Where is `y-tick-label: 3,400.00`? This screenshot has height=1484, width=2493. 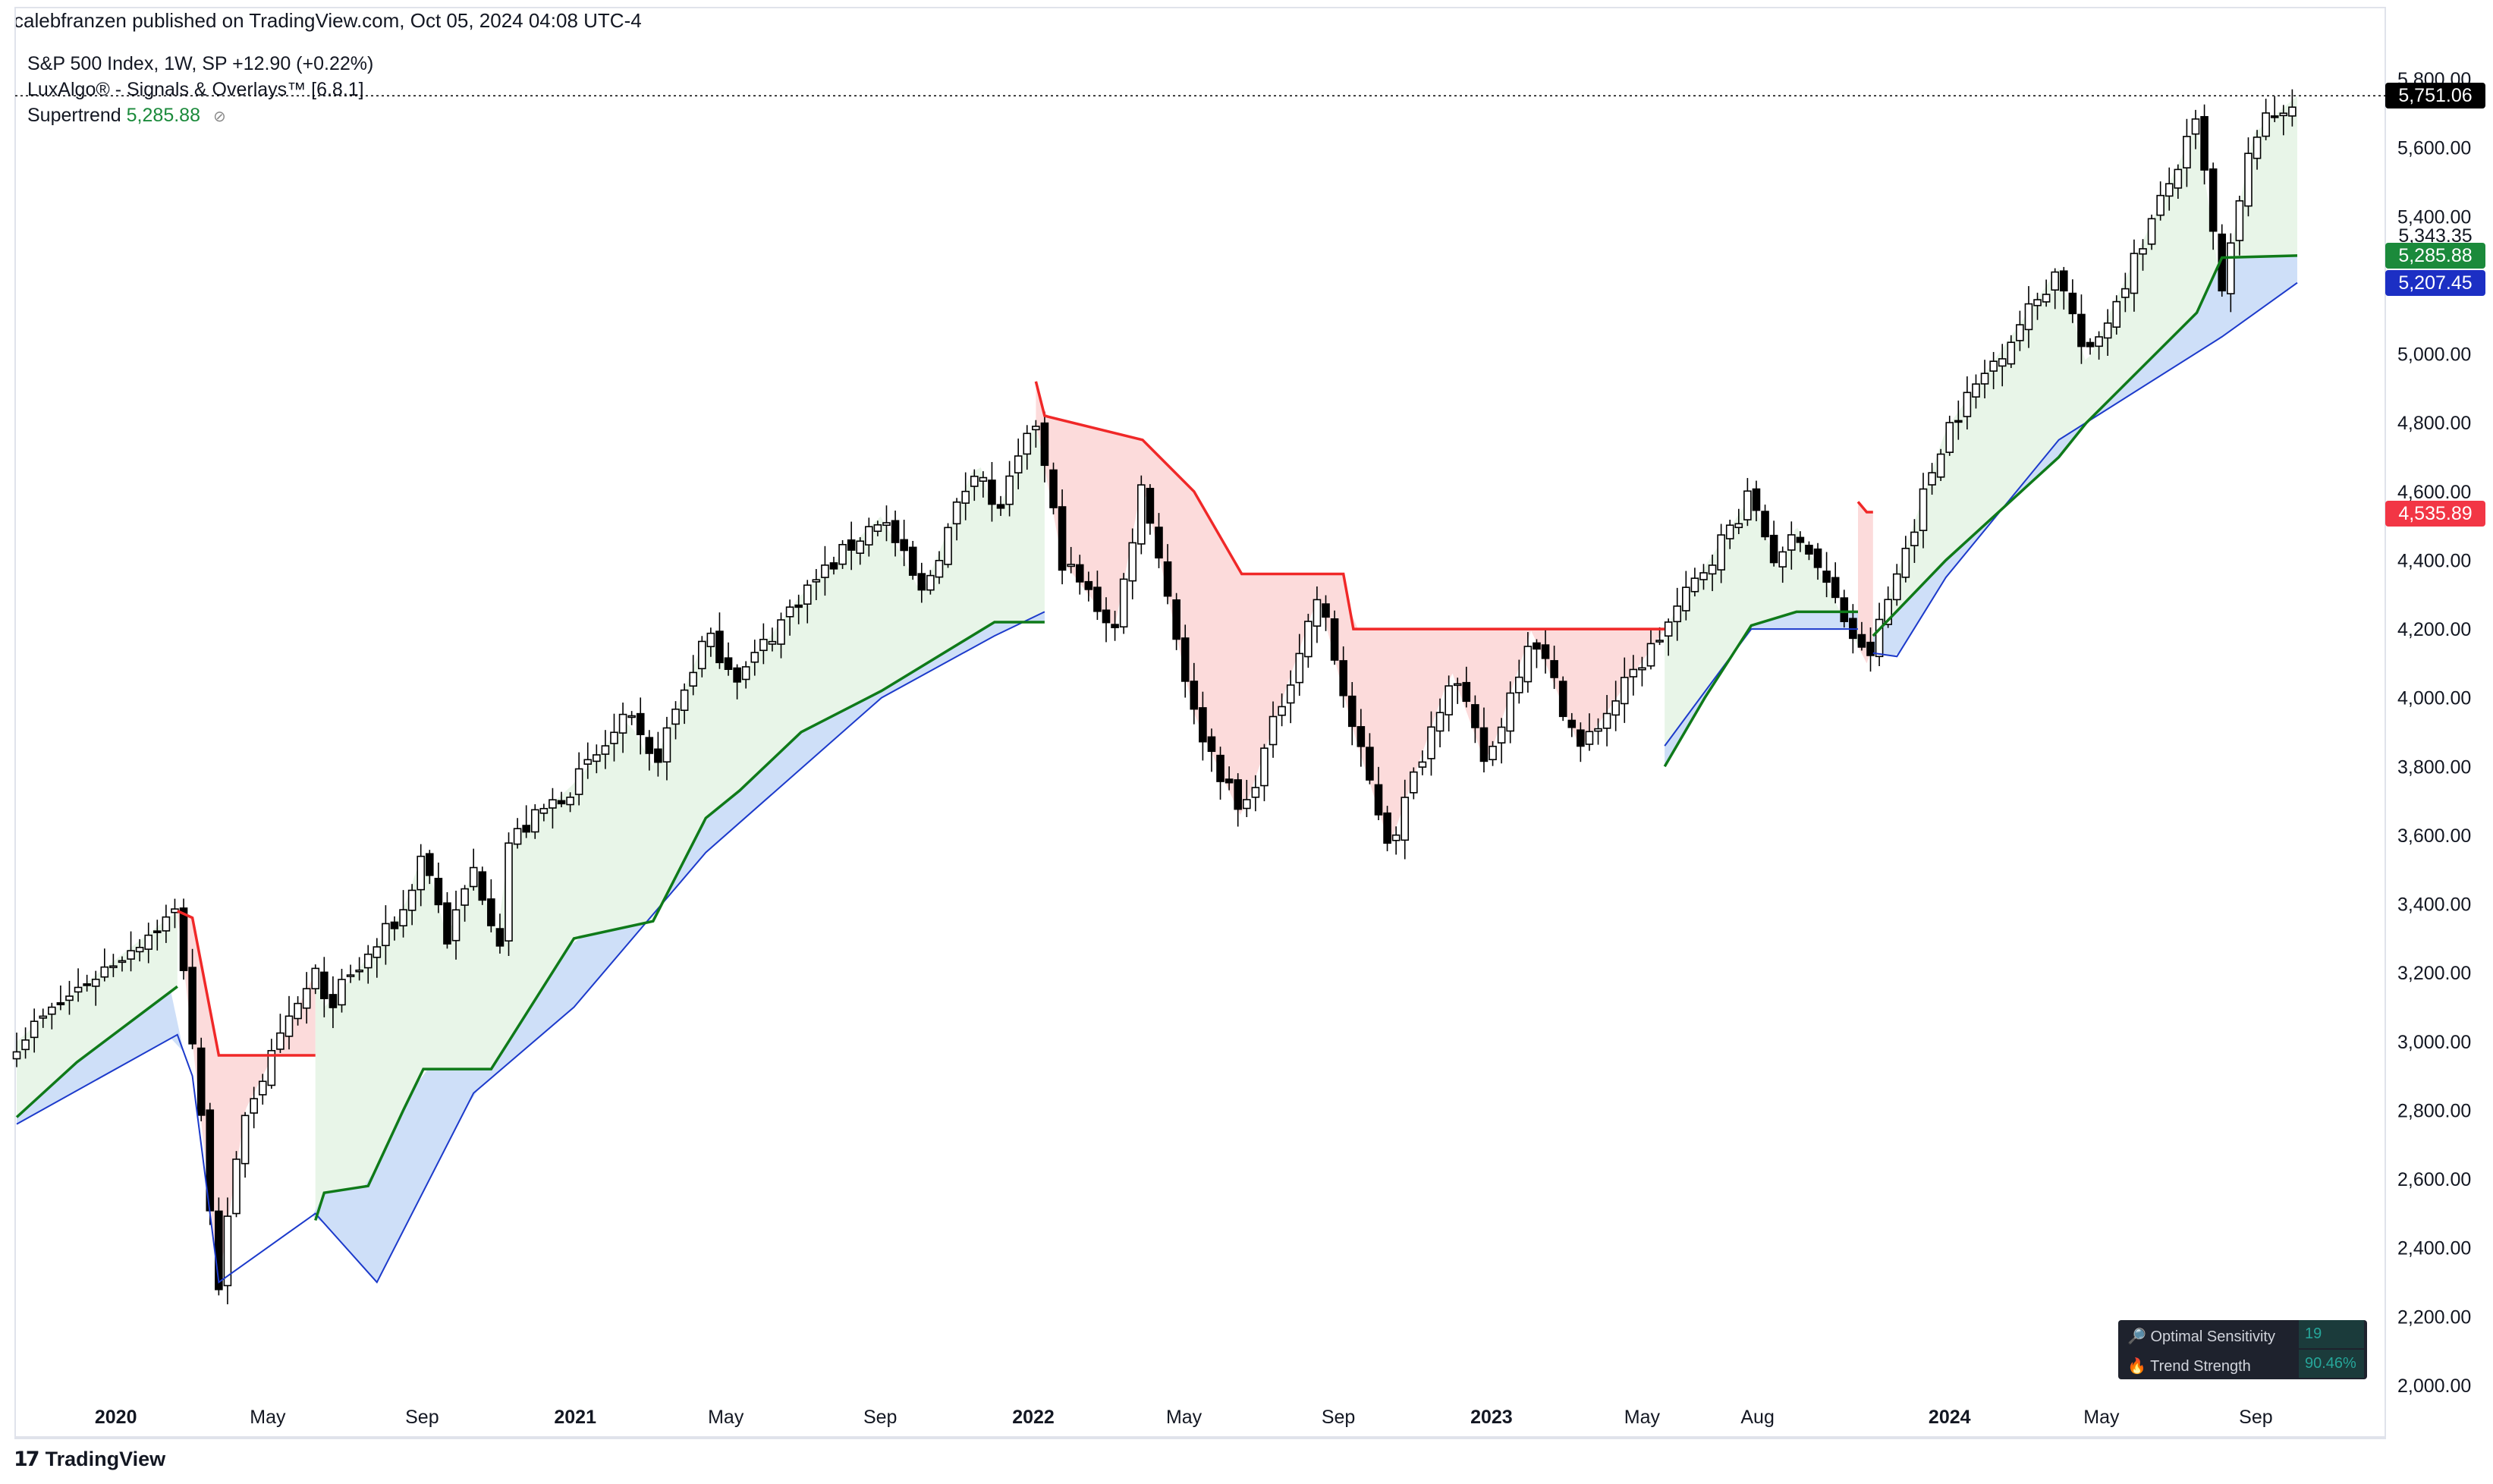
y-tick-label: 3,400.00 is located at coordinates (2434, 905).